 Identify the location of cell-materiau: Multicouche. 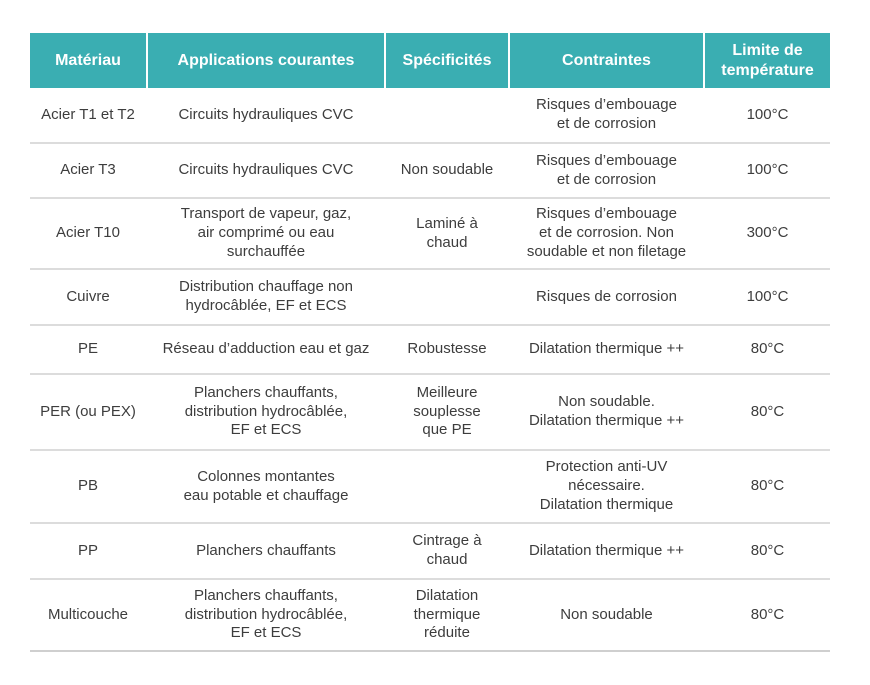
(88, 614).